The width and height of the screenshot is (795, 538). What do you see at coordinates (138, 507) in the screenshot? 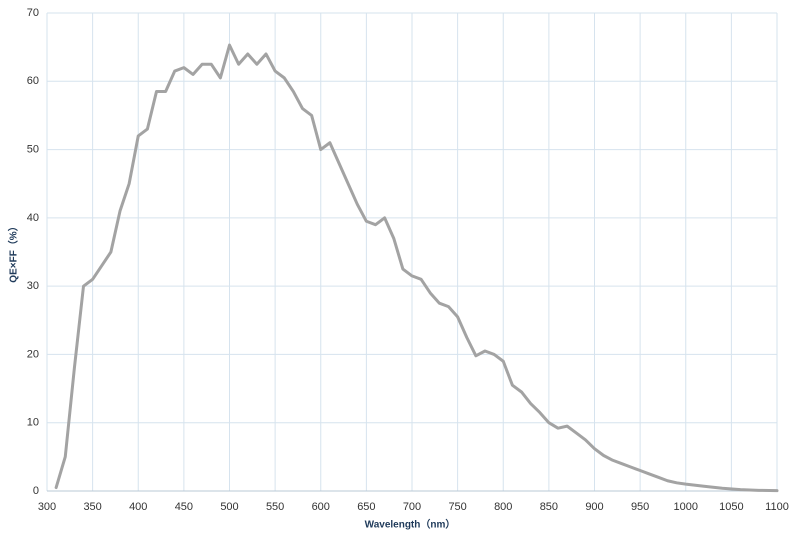
I see `x-tick-label: 400` at bounding box center [138, 507].